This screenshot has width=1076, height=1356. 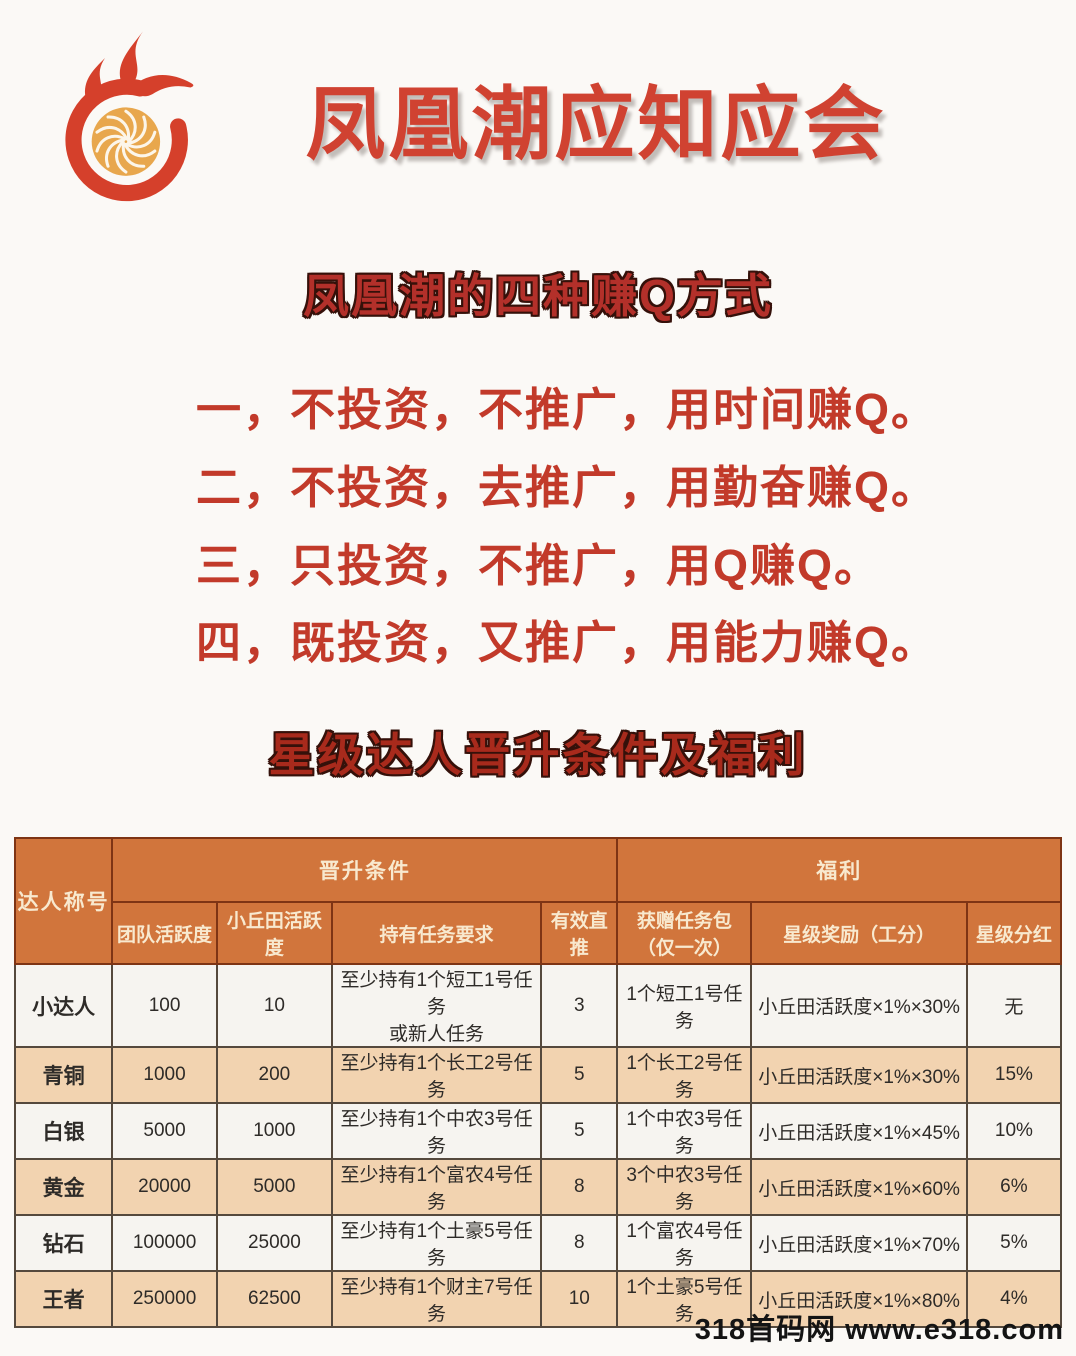 I want to click on col-header-star-reward: 星级奖励（工分）, so click(x=859, y=933).